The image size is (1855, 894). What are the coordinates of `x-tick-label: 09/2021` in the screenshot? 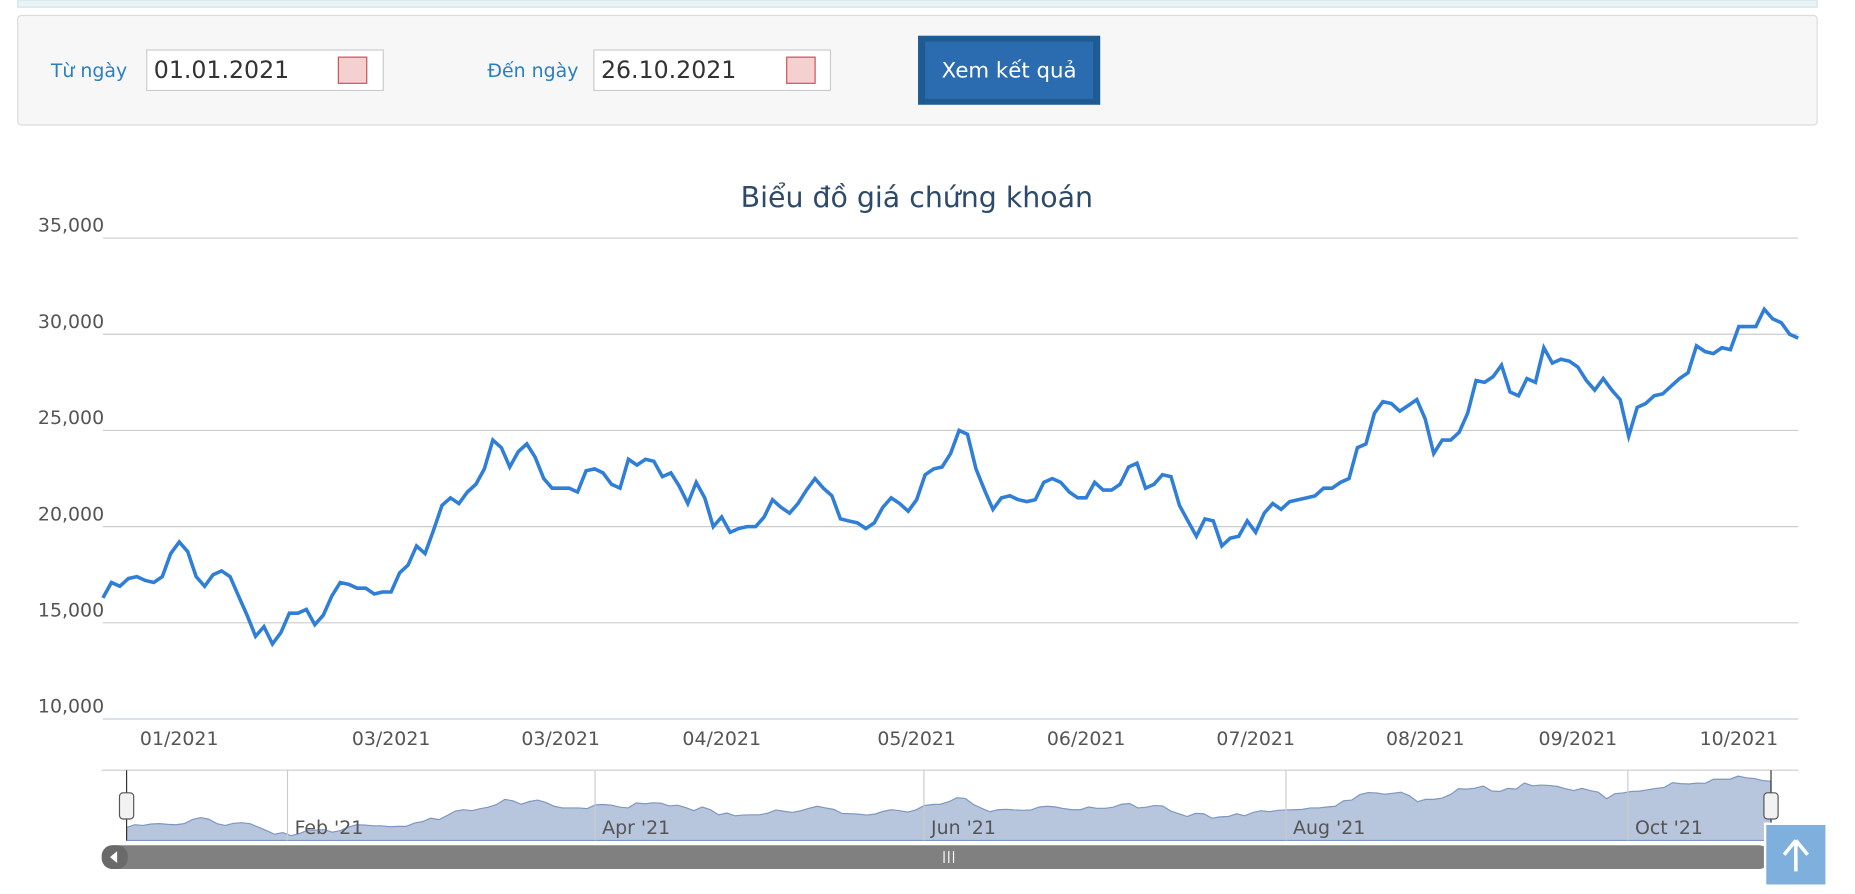 It's located at (1578, 739).